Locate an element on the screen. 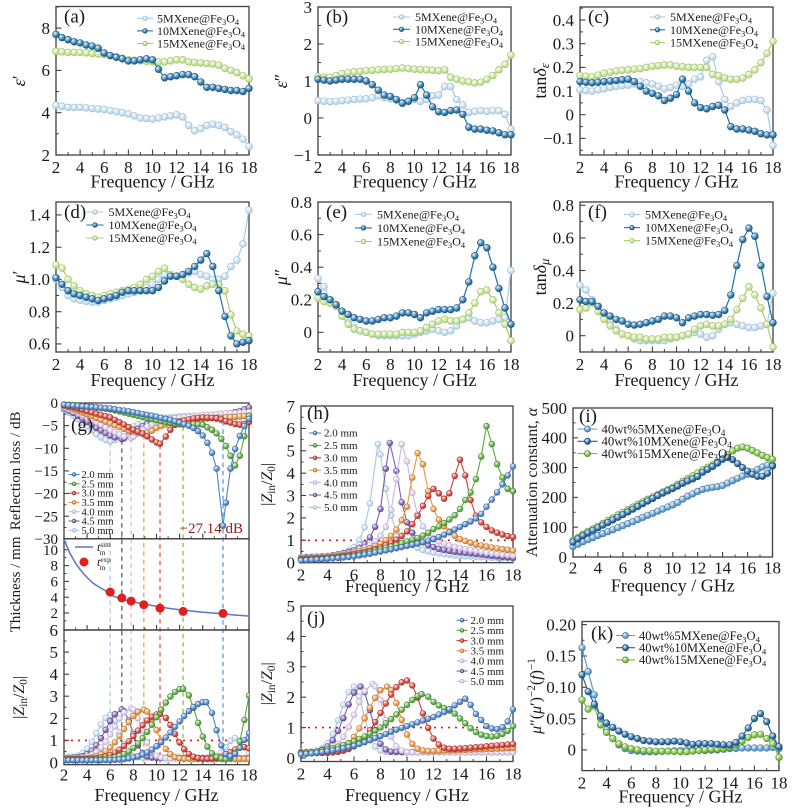 The image size is (800, 812). svg-text: 0.1 is located at coordinates (563, 91).